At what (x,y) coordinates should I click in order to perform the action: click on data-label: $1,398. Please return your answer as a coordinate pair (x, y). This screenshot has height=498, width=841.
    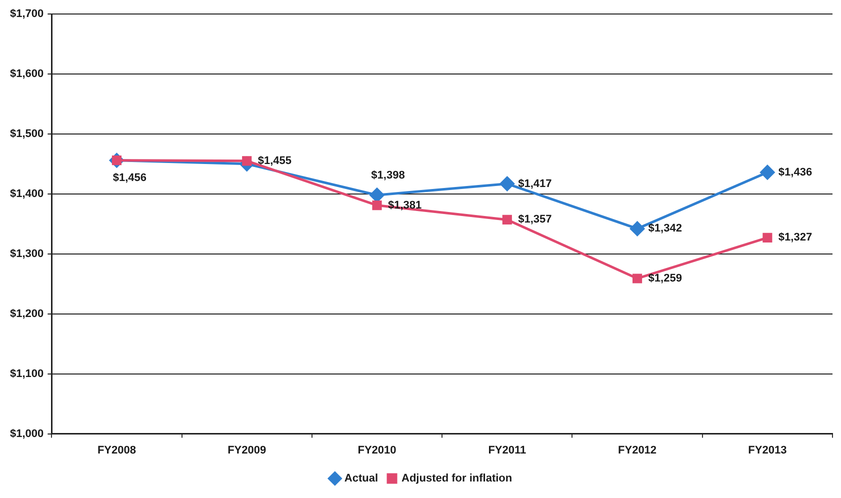
    Looking at the image, I should click on (388, 176).